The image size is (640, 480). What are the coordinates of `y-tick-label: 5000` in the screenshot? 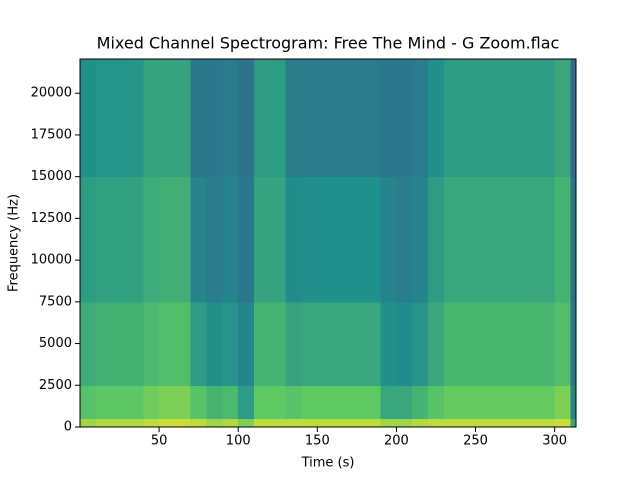 It's located at (55, 343).